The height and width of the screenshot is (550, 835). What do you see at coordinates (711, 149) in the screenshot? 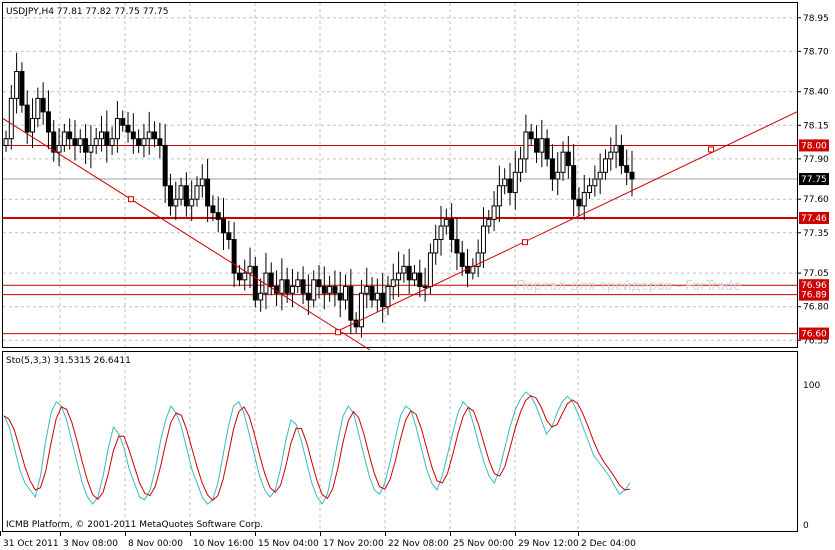
I see `trendline-anchor` at bounding box center [711, 149].